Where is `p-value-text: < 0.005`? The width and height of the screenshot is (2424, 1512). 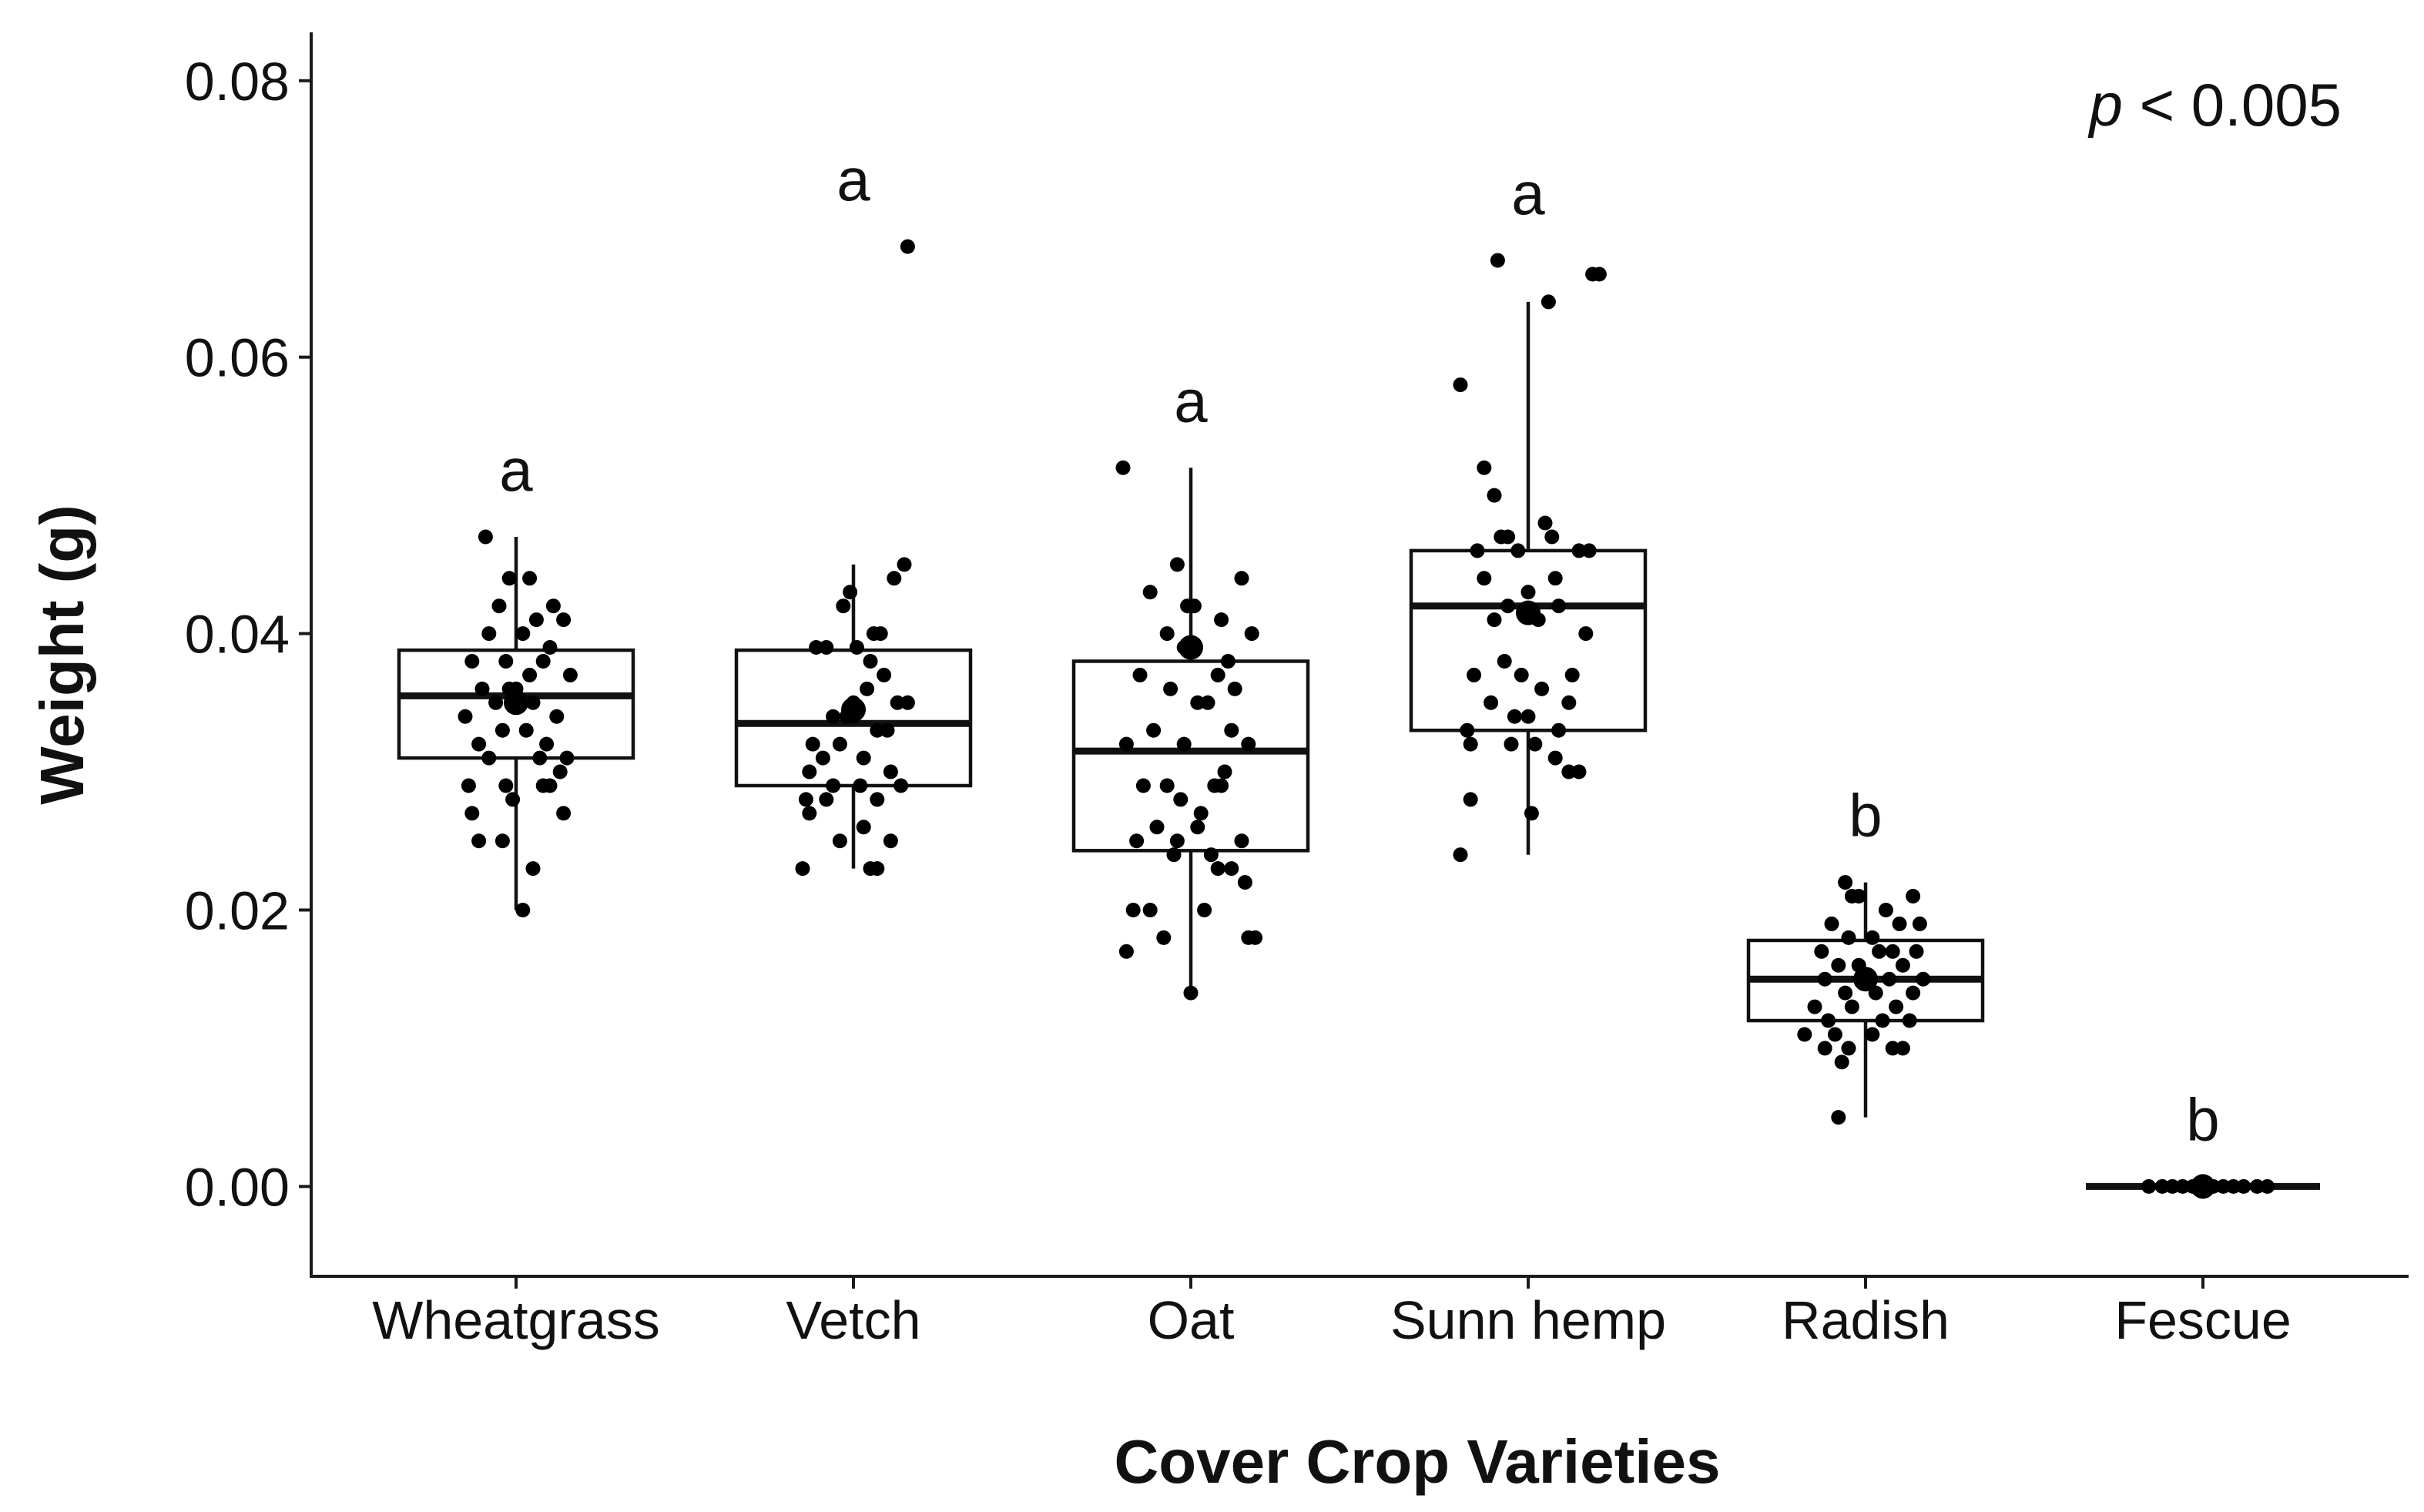 p-value-text: < 0.005 is located at coordinates (2241, 105).